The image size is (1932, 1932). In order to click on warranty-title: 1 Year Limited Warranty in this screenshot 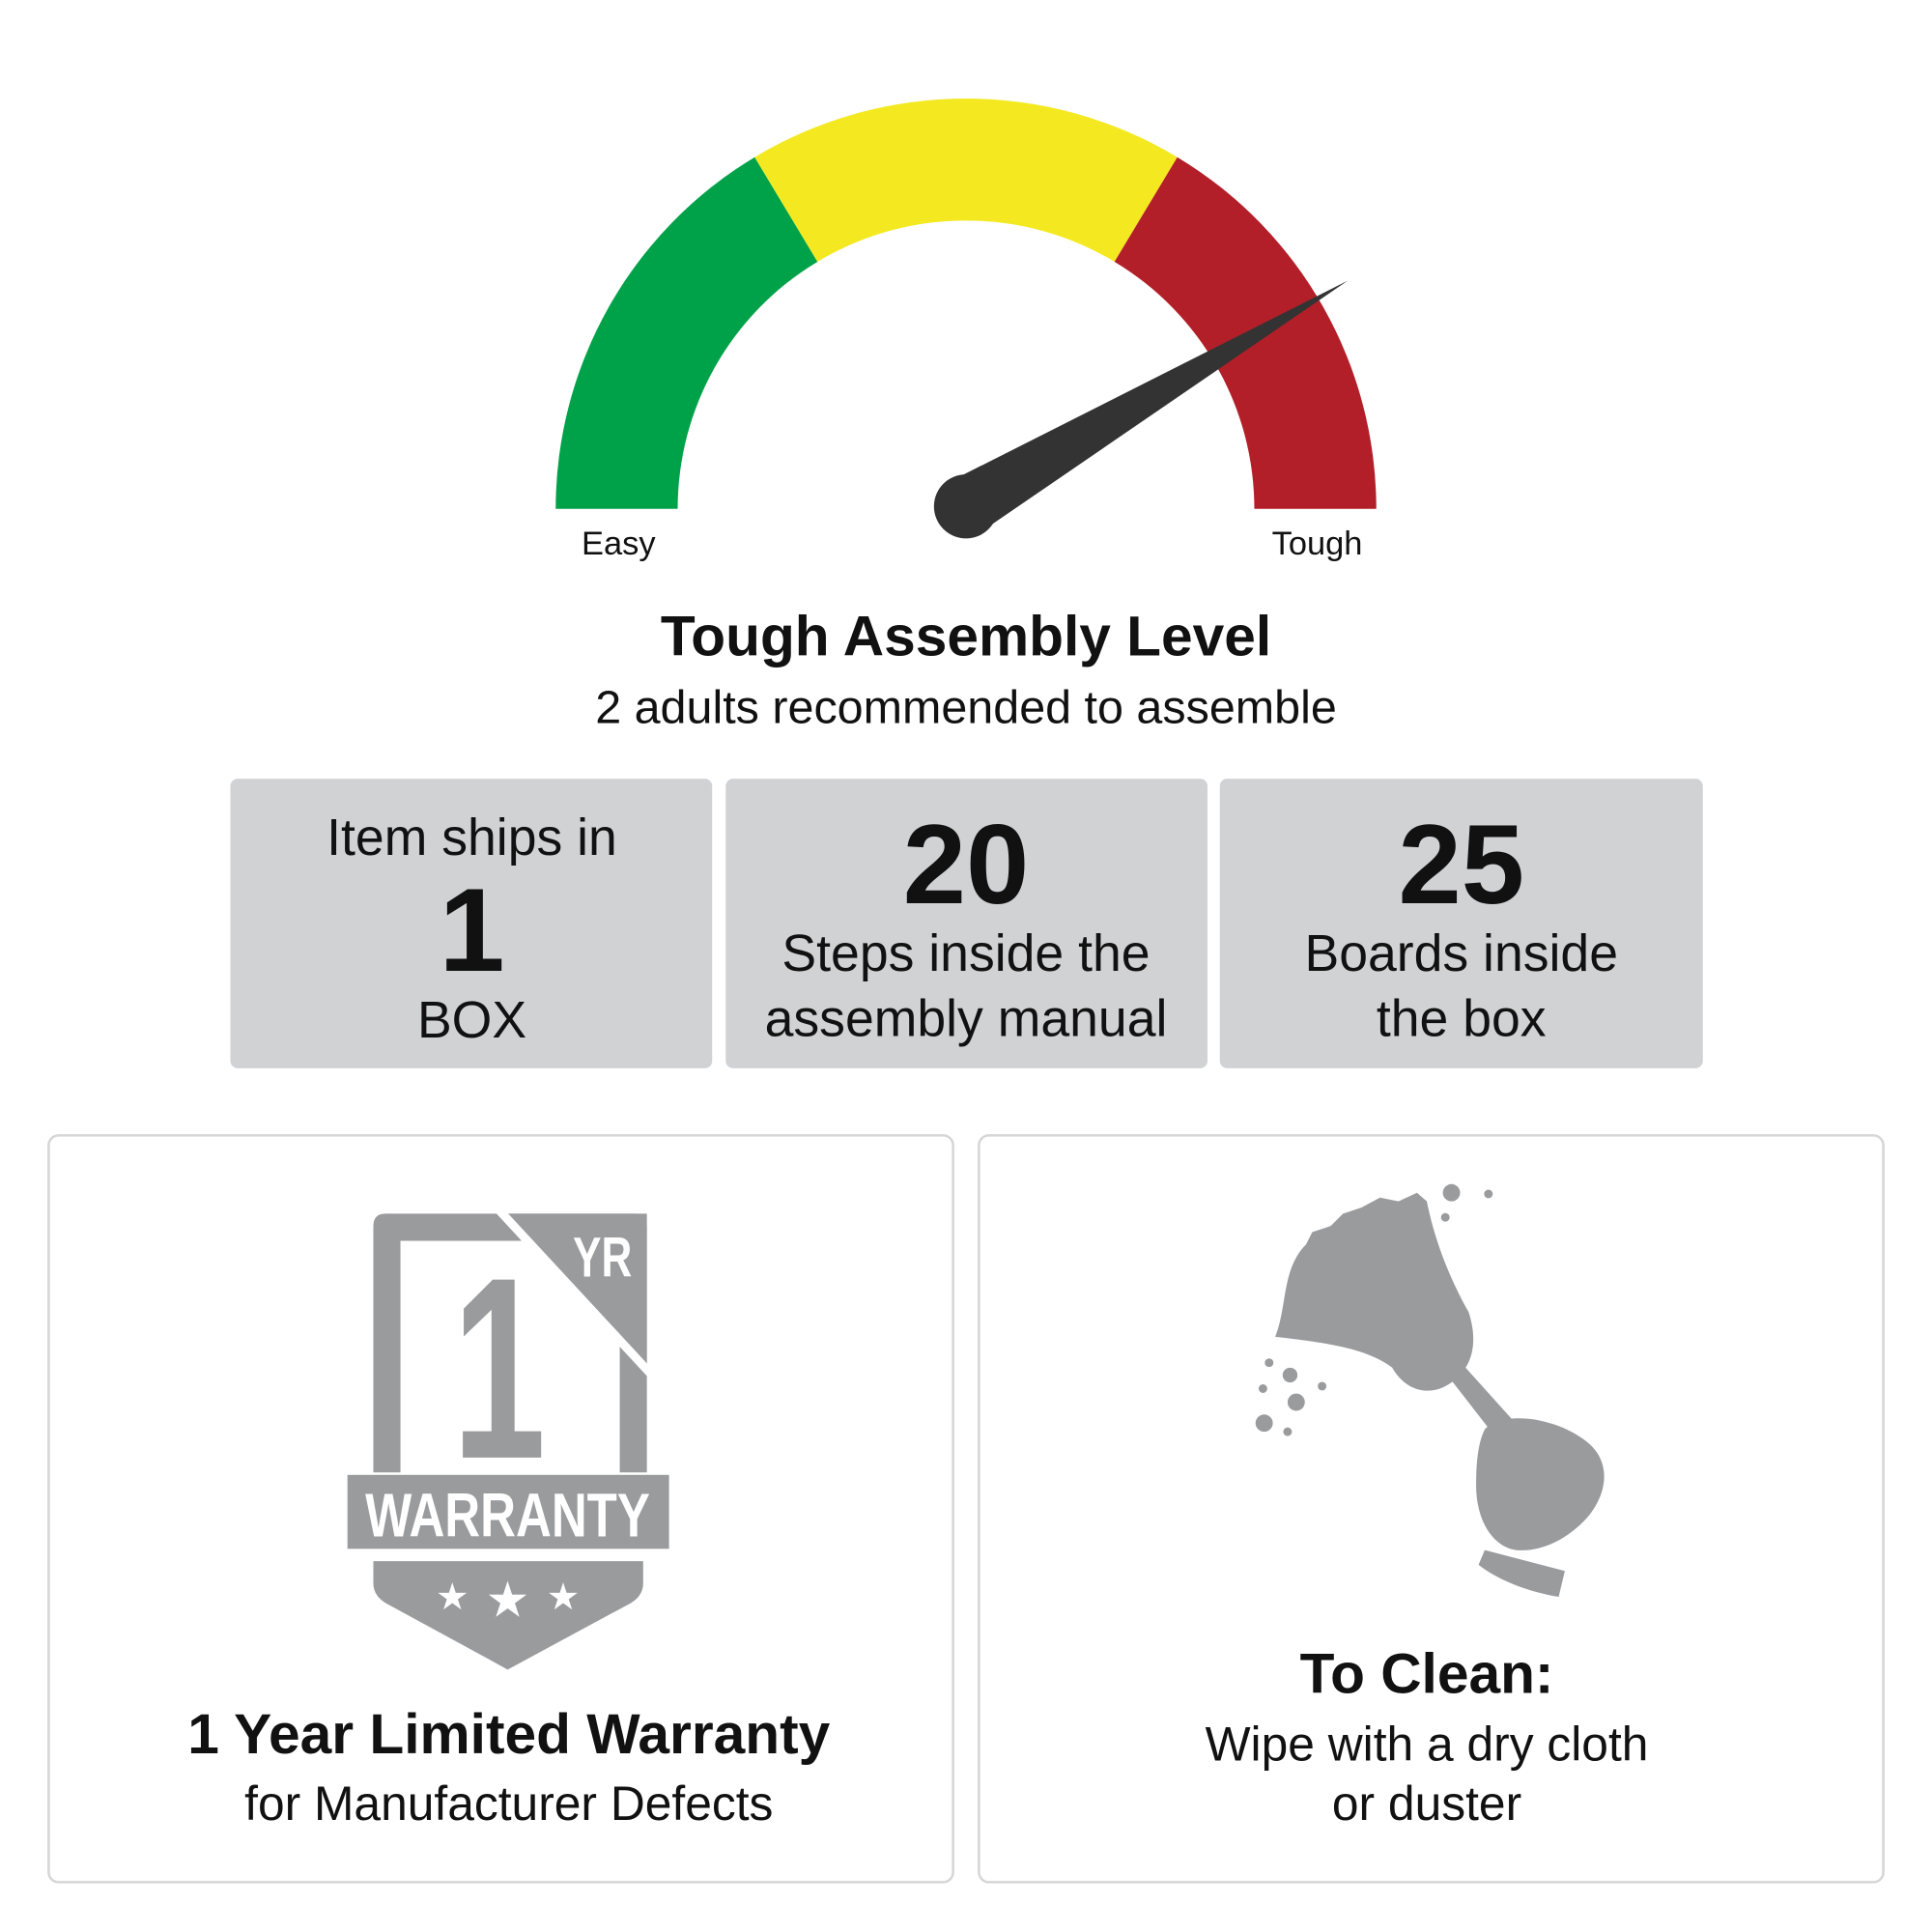, I will do `click(508, 1734)`.